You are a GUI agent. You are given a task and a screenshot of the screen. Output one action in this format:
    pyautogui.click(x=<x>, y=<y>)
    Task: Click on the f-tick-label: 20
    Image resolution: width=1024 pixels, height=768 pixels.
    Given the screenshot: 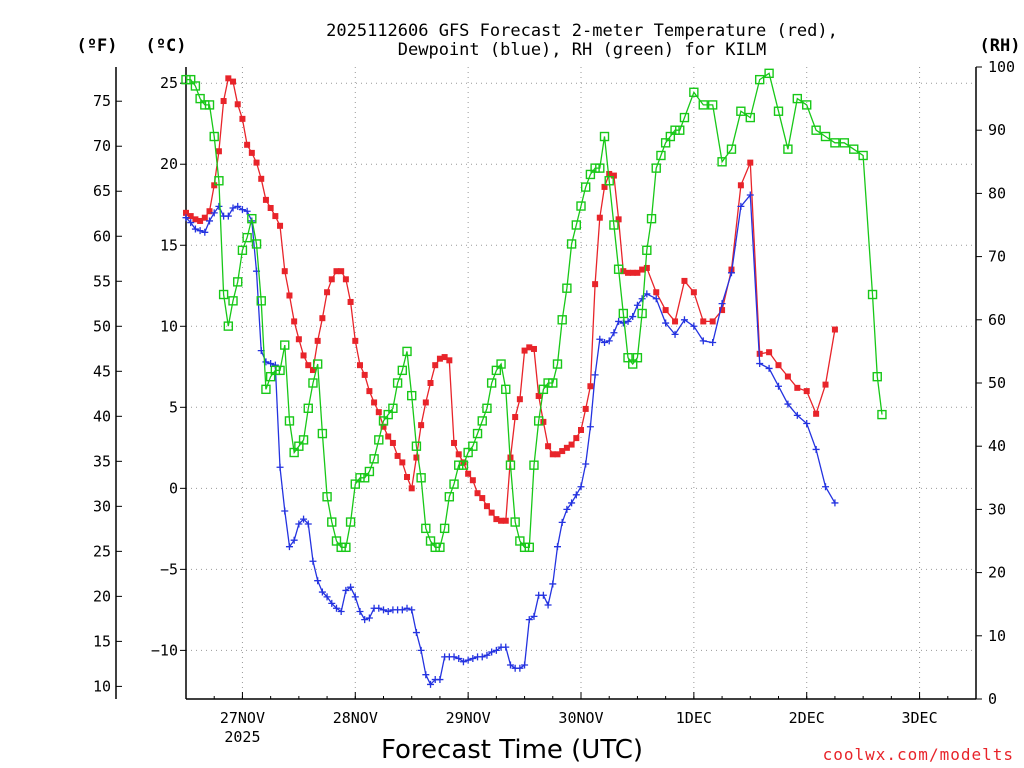 What is the action you would take?
    pyautogui.click(x=102, y=596)
    